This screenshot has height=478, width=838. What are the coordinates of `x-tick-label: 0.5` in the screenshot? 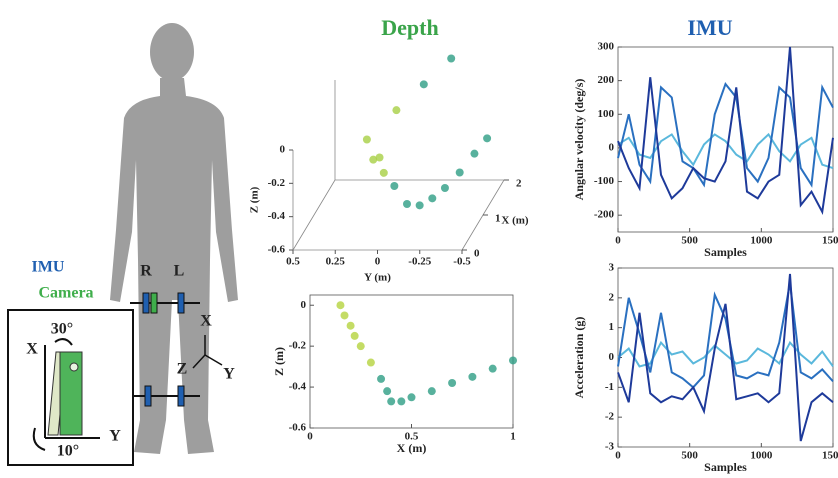 It's located at (412, 437).